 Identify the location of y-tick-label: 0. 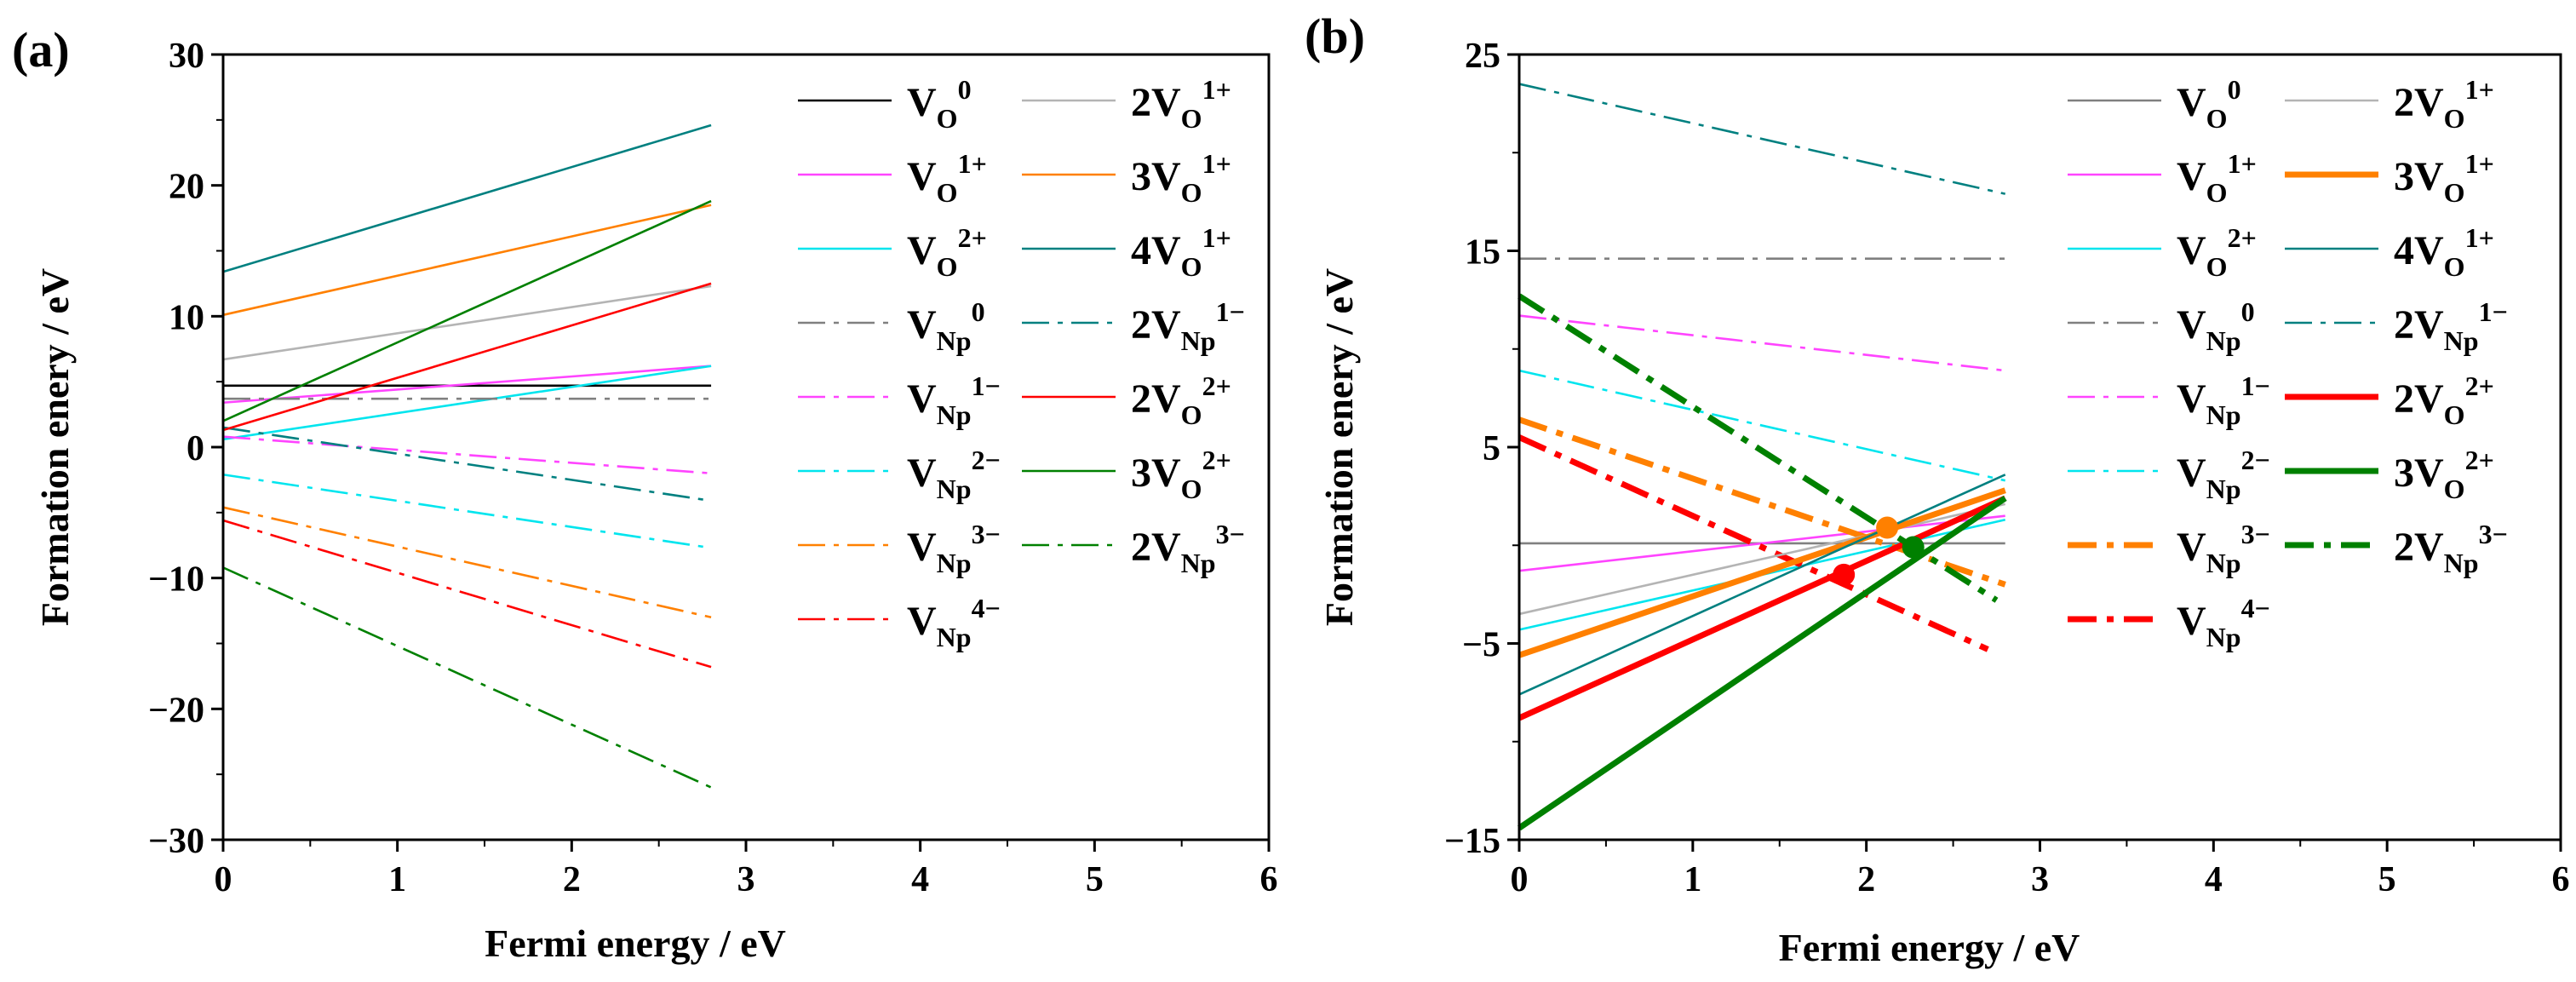
(195, 448).